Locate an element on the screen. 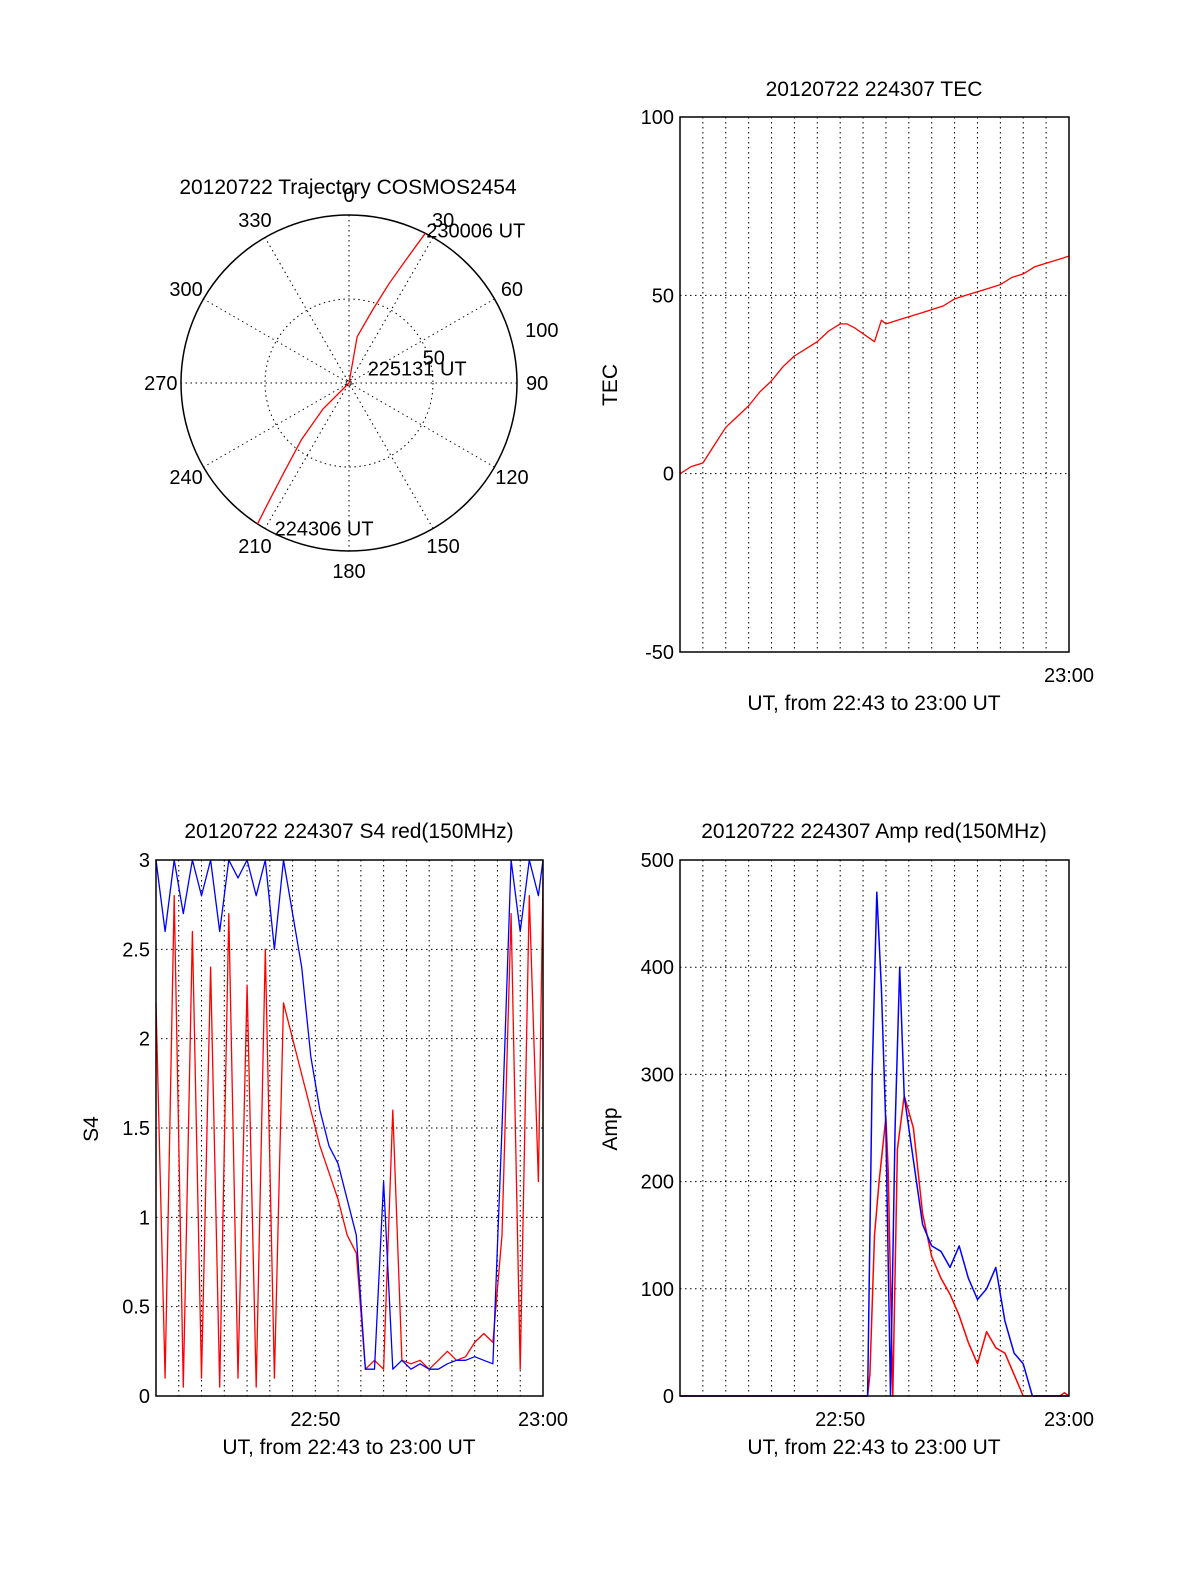  s4-axes-frame is located at coordinates (349, 1128).